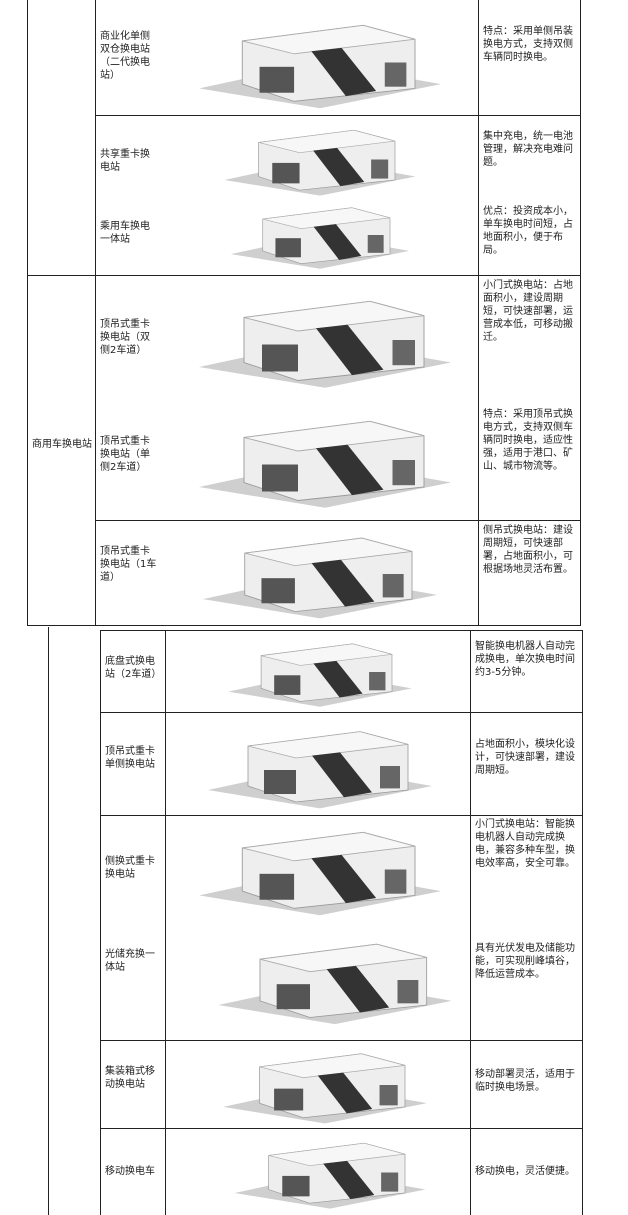 This screenshot has width=628, height=1215. Describe the element at coordinates (62, 444) in the screenshot. I see `category: 商用车换电站` at that location.